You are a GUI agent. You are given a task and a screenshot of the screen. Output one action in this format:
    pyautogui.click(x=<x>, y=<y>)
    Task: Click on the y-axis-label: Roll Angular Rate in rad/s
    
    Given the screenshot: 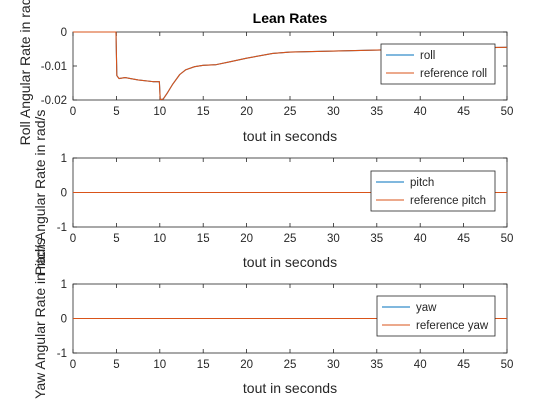 What is the action you would take?
    pyautogui.click(x=25, y=72)
    